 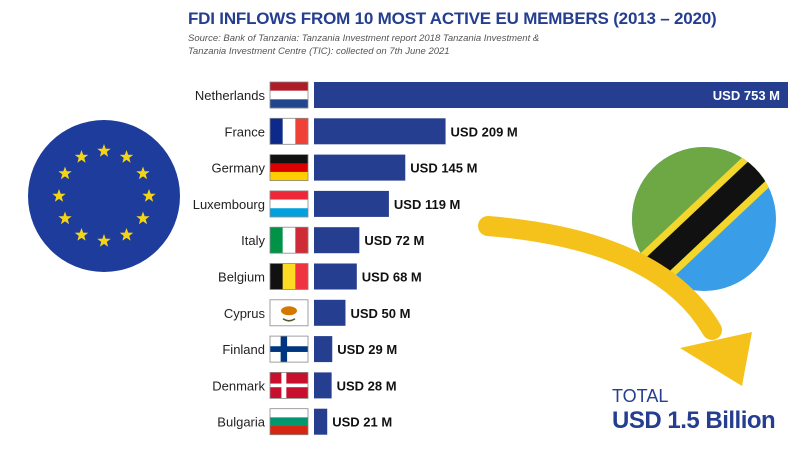 I want to click on germany-flag-icon, so click(x=289, y=168).